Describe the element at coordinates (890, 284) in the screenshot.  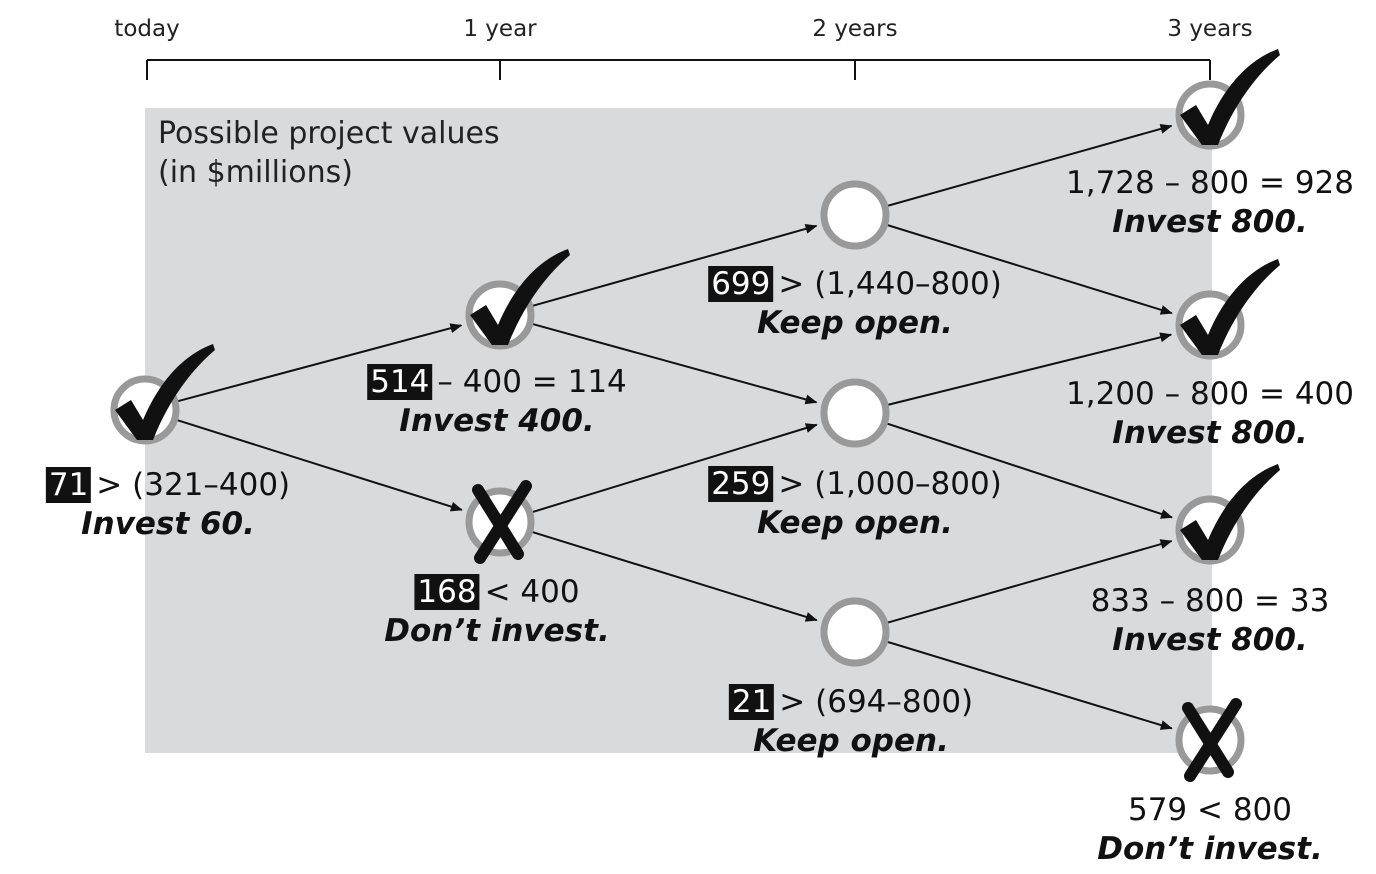
I see `node-text: > (1,440–800)` at that location.